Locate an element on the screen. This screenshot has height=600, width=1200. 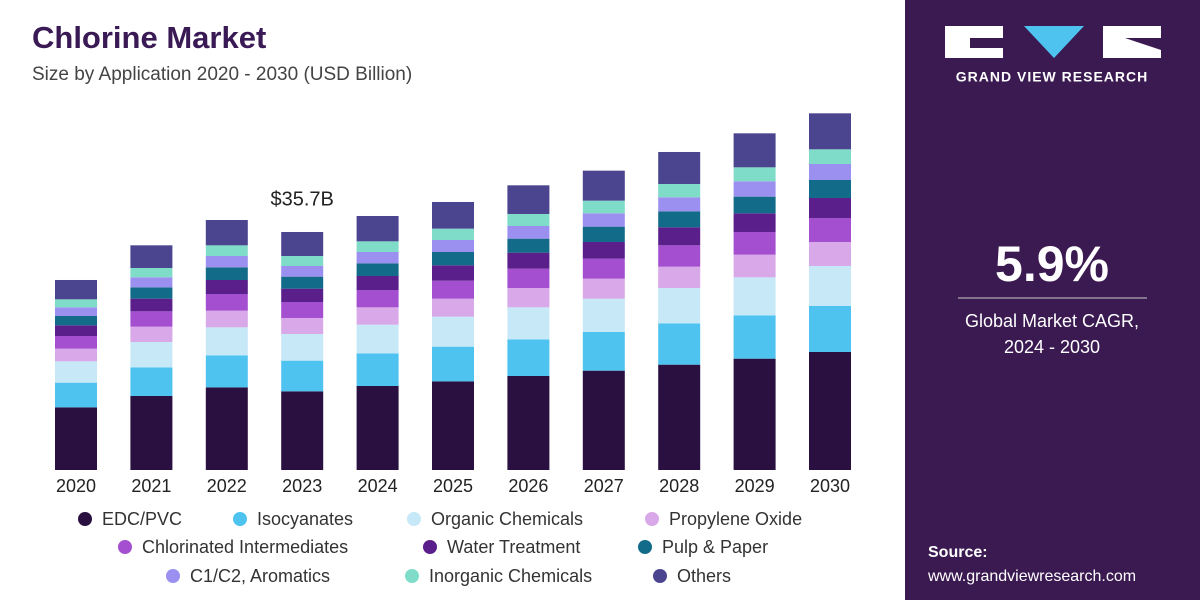
brand: GRAND VIEW RESEARCH is located at coordinates (1052, 77).